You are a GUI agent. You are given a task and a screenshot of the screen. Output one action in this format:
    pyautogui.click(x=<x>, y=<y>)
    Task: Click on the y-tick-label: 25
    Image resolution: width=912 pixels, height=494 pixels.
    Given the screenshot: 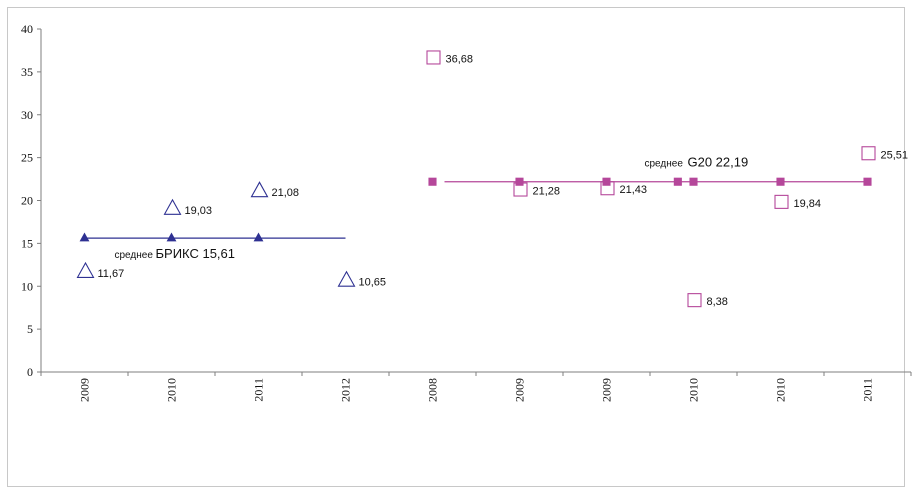 What is the action you would take?
    pyautogui.click(x=27, y=158)
    